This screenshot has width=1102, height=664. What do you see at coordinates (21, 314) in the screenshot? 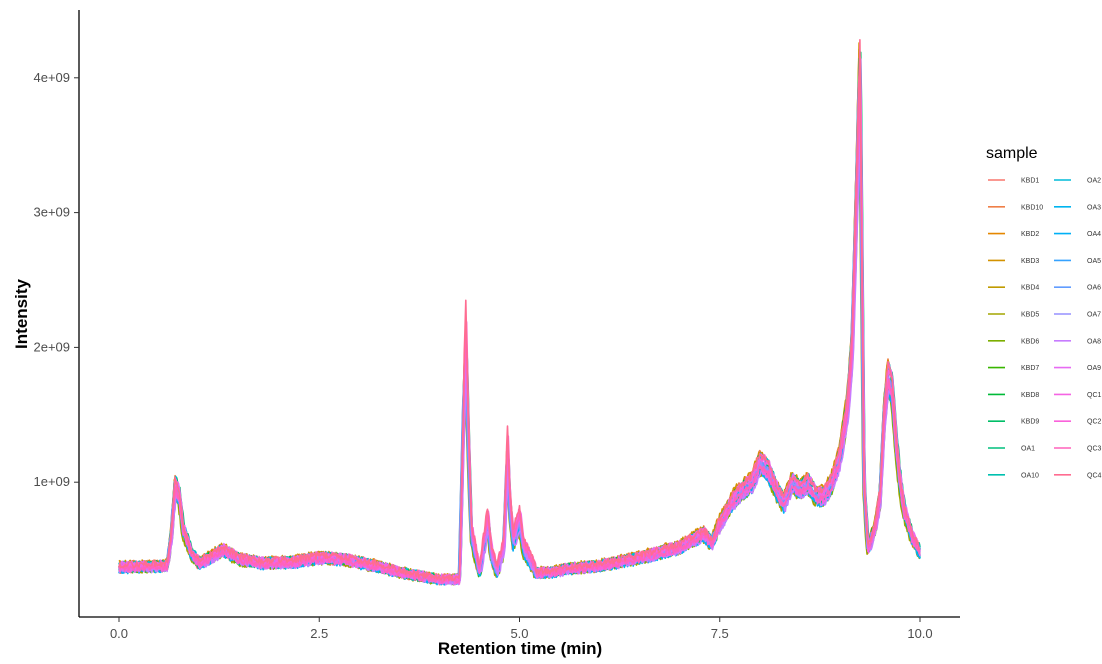
I see `y-axis-title: Intensity` at bounding box center [21, 314].